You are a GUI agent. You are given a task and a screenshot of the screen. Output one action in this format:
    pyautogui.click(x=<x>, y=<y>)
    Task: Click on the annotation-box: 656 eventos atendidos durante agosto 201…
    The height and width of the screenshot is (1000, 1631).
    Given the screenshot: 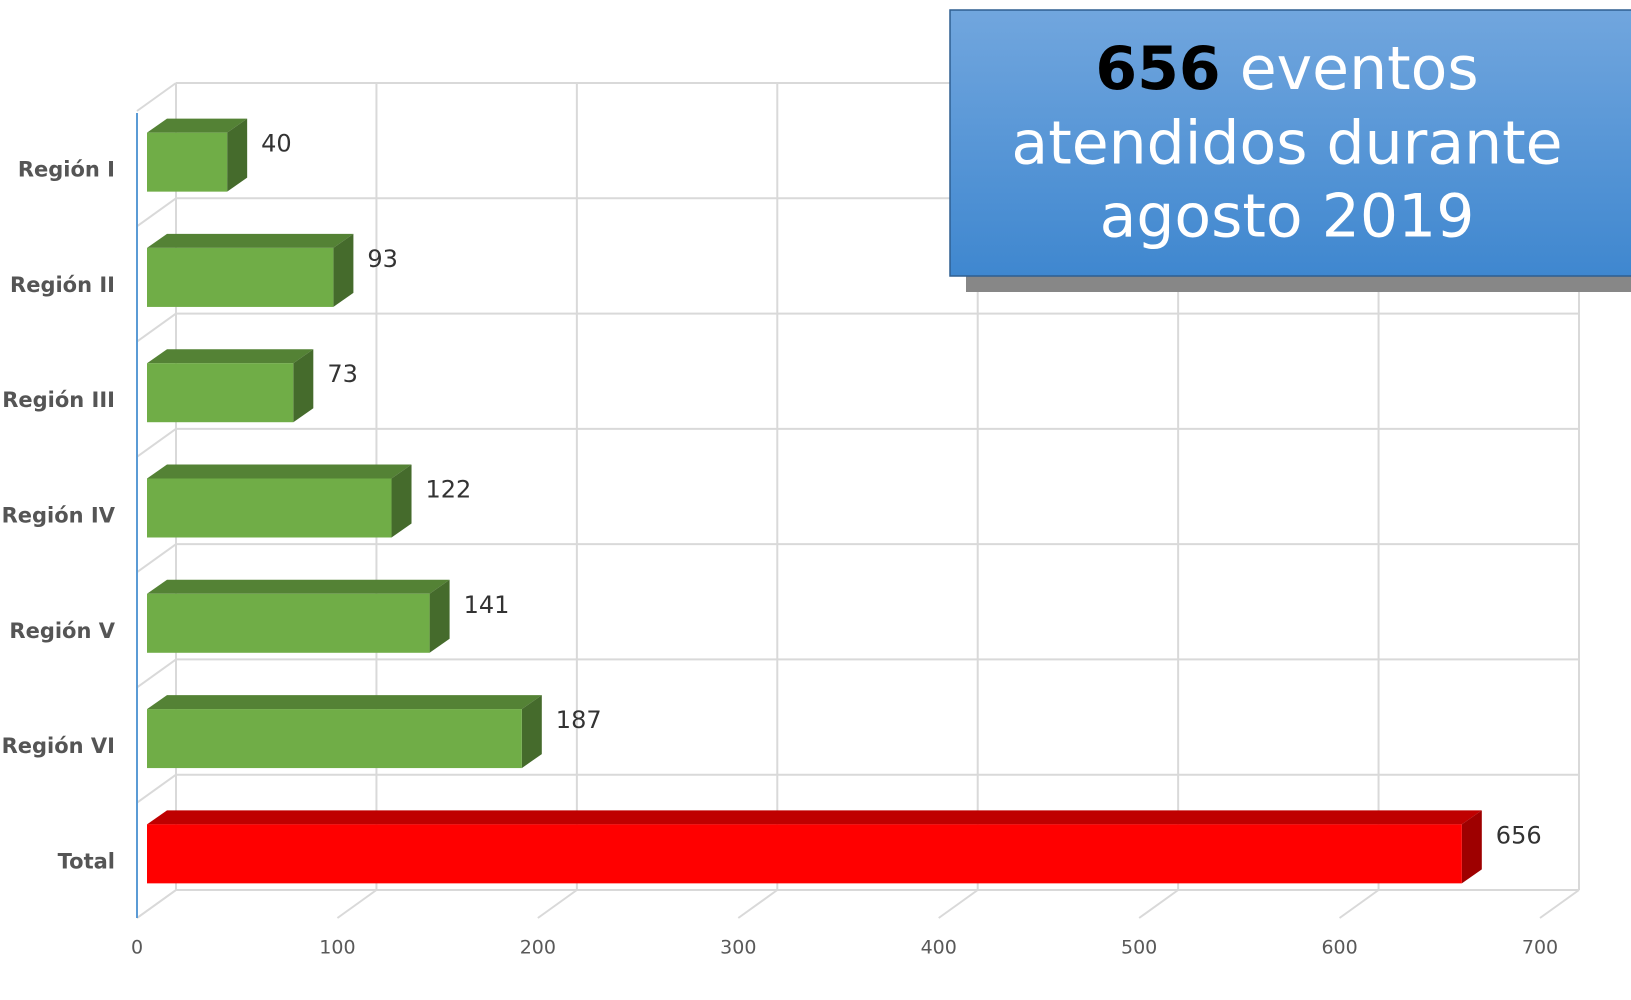 What is the action you would take?
    pyautogui.click(x=1290, y=150)
    